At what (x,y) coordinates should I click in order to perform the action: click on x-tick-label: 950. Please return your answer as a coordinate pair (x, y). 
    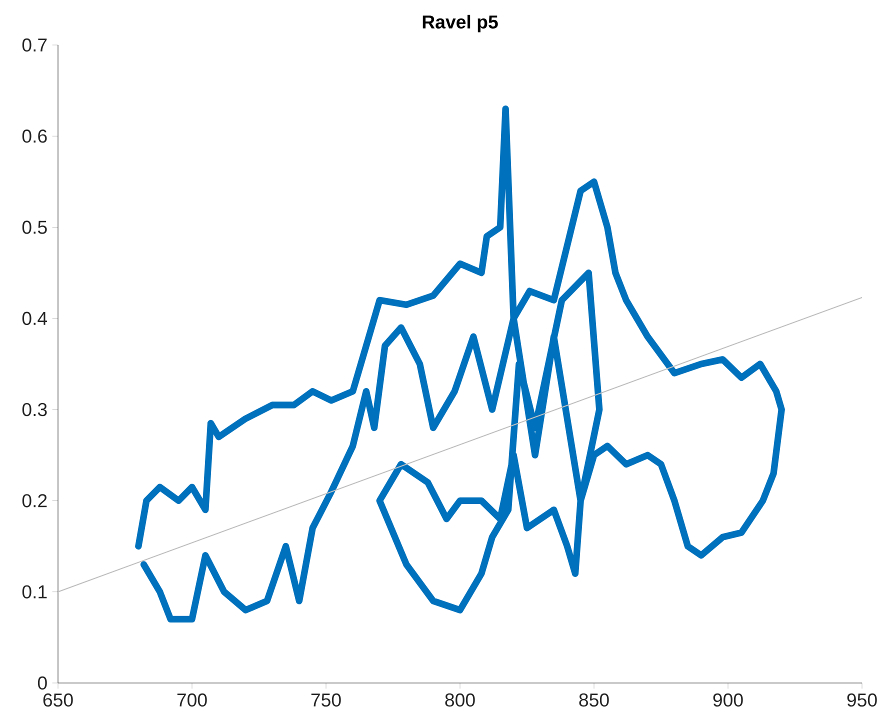
    Looking at the image, I should click on (862, 700).